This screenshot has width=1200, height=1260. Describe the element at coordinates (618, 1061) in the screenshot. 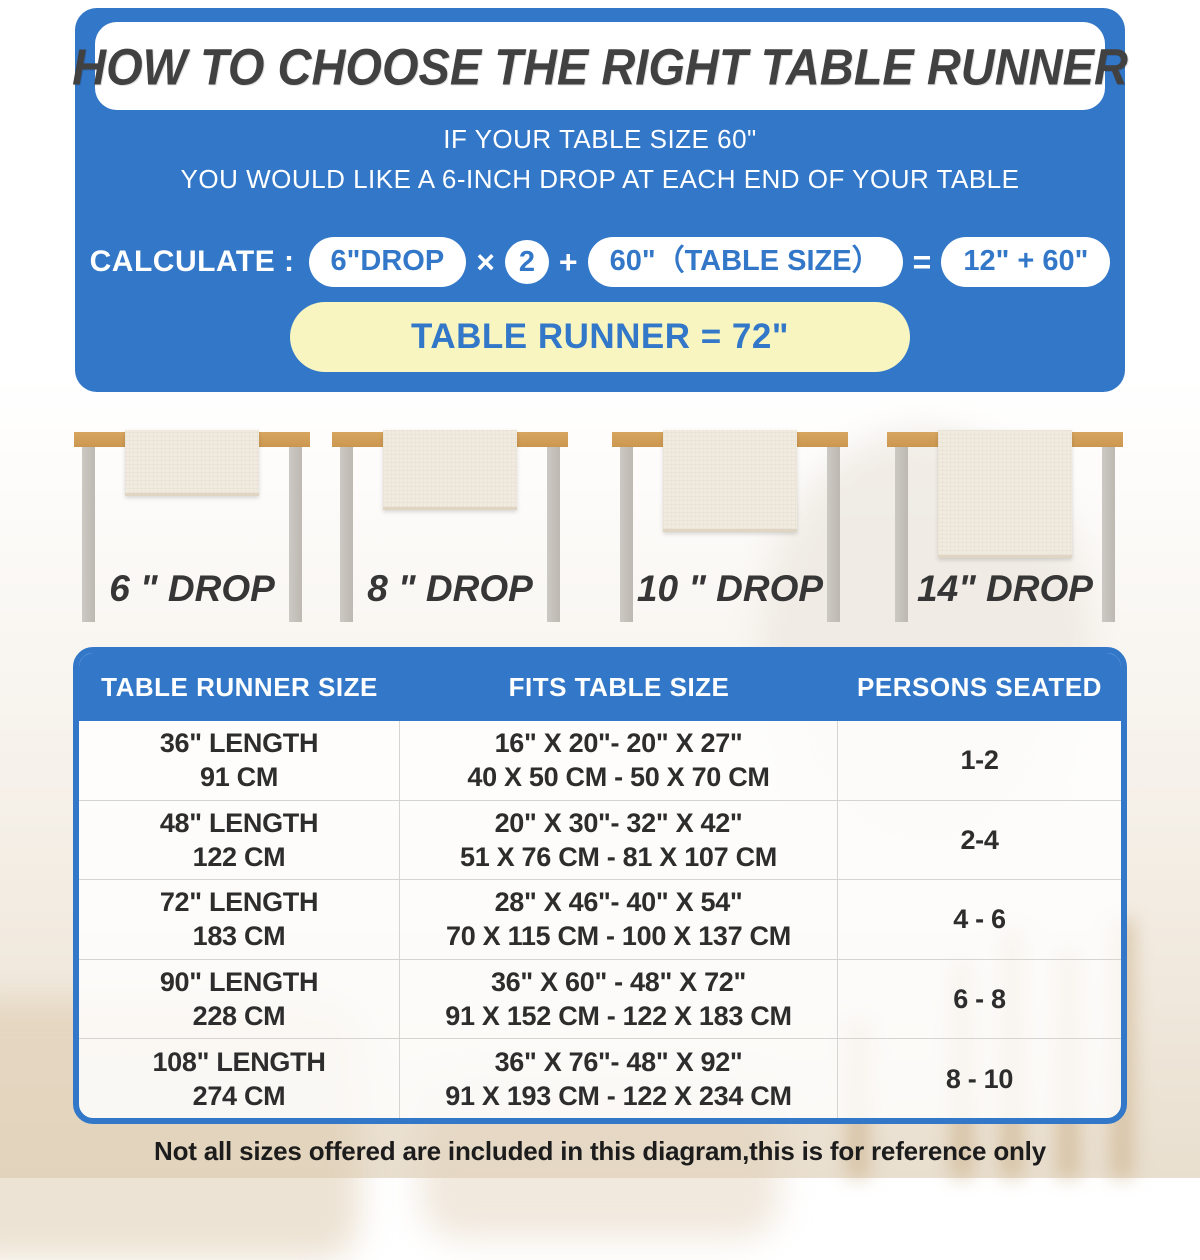

I see `fits-size-inches: 36" X 76"- 48" X 92"` at that location.